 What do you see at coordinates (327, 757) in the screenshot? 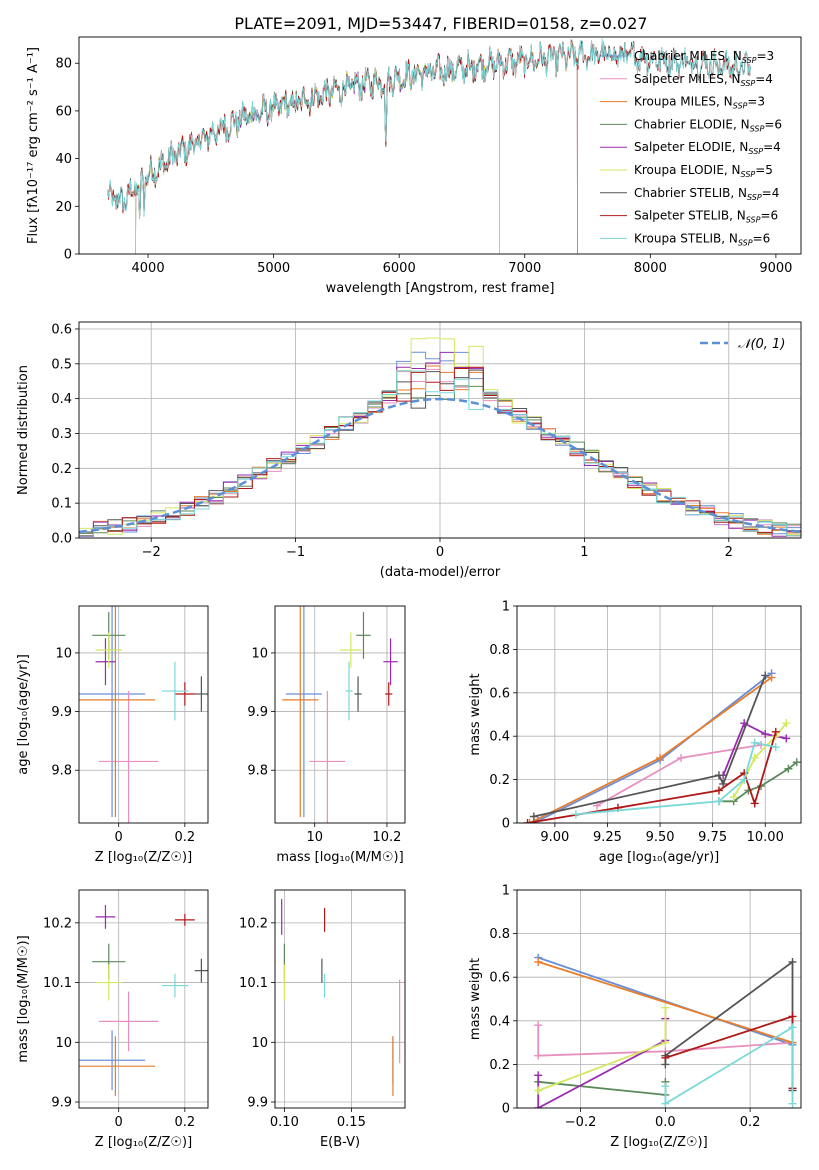
I see `errorbar-salpeter-miles` at bounding box center [327, 757].